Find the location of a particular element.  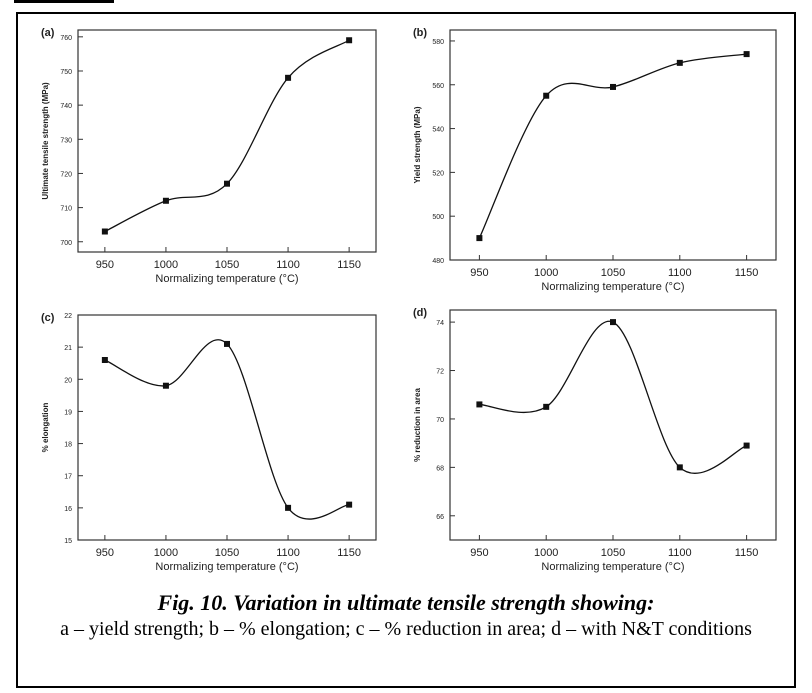

y-tick-label: 700 is located at coordinates (66, 243).